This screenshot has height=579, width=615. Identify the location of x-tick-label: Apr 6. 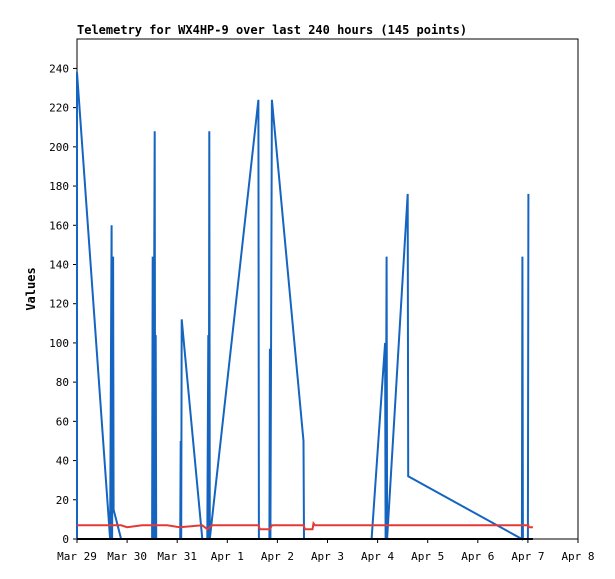
(477, 556).